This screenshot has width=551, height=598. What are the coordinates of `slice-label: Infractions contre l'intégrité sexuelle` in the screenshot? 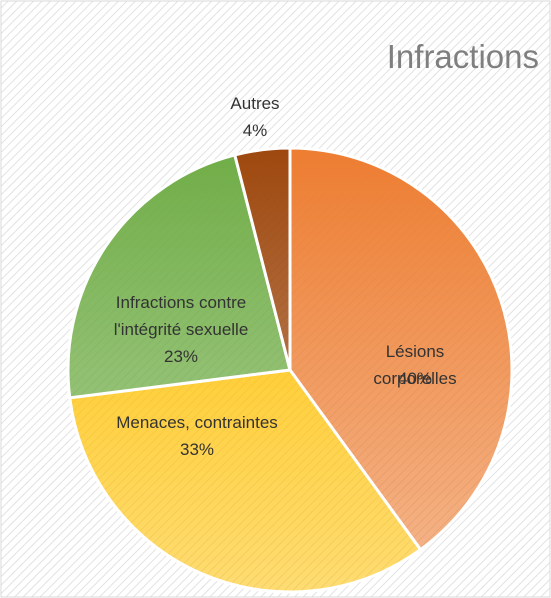 It's located at (181, 316).